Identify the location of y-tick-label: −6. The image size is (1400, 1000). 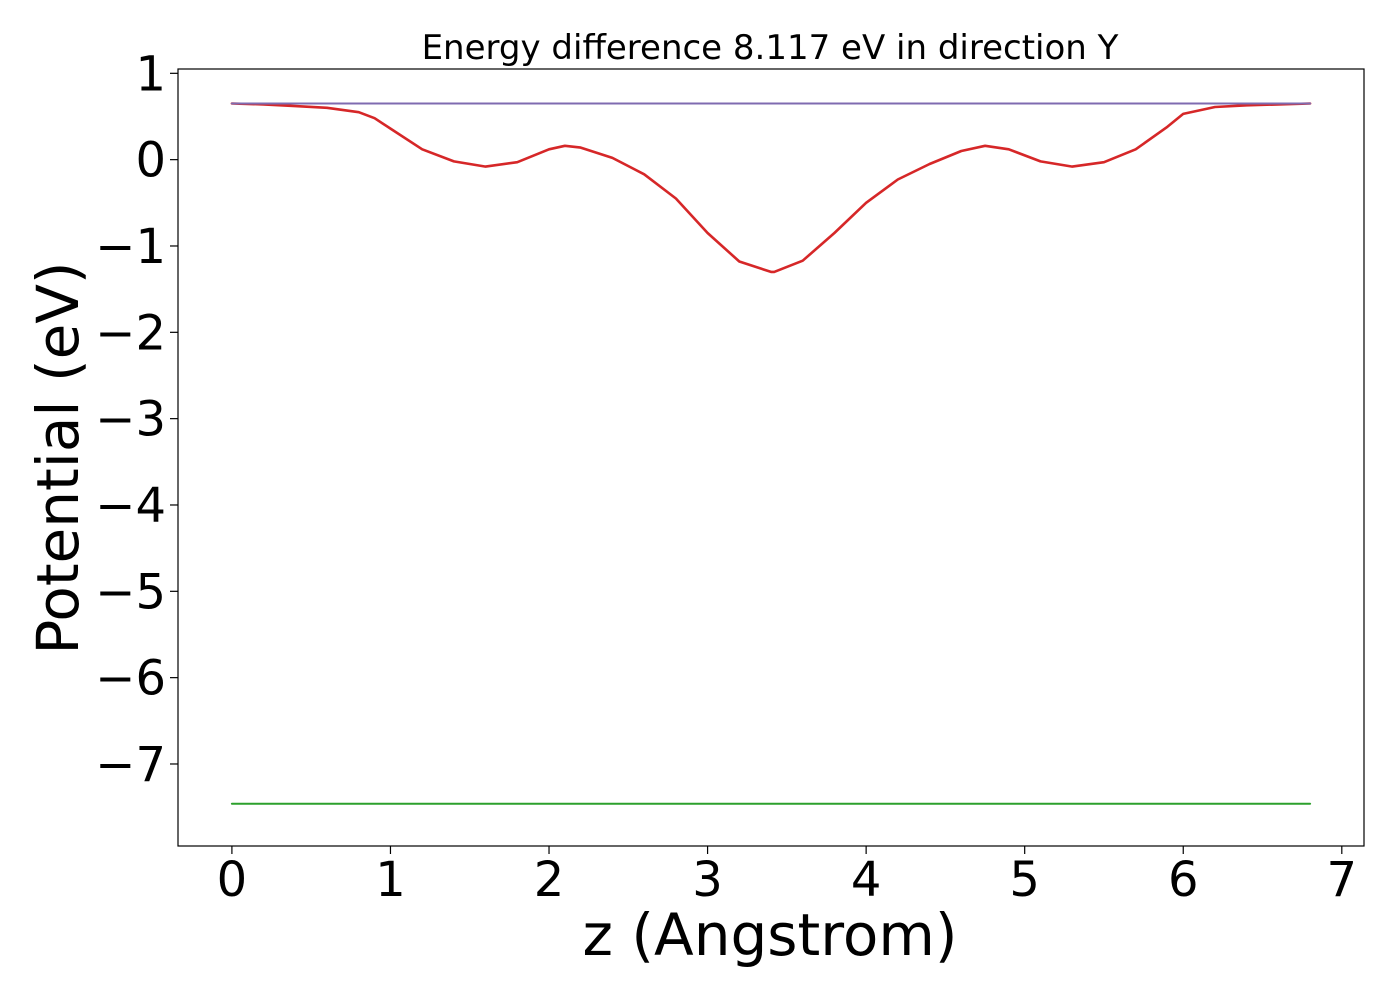
(130, 679).